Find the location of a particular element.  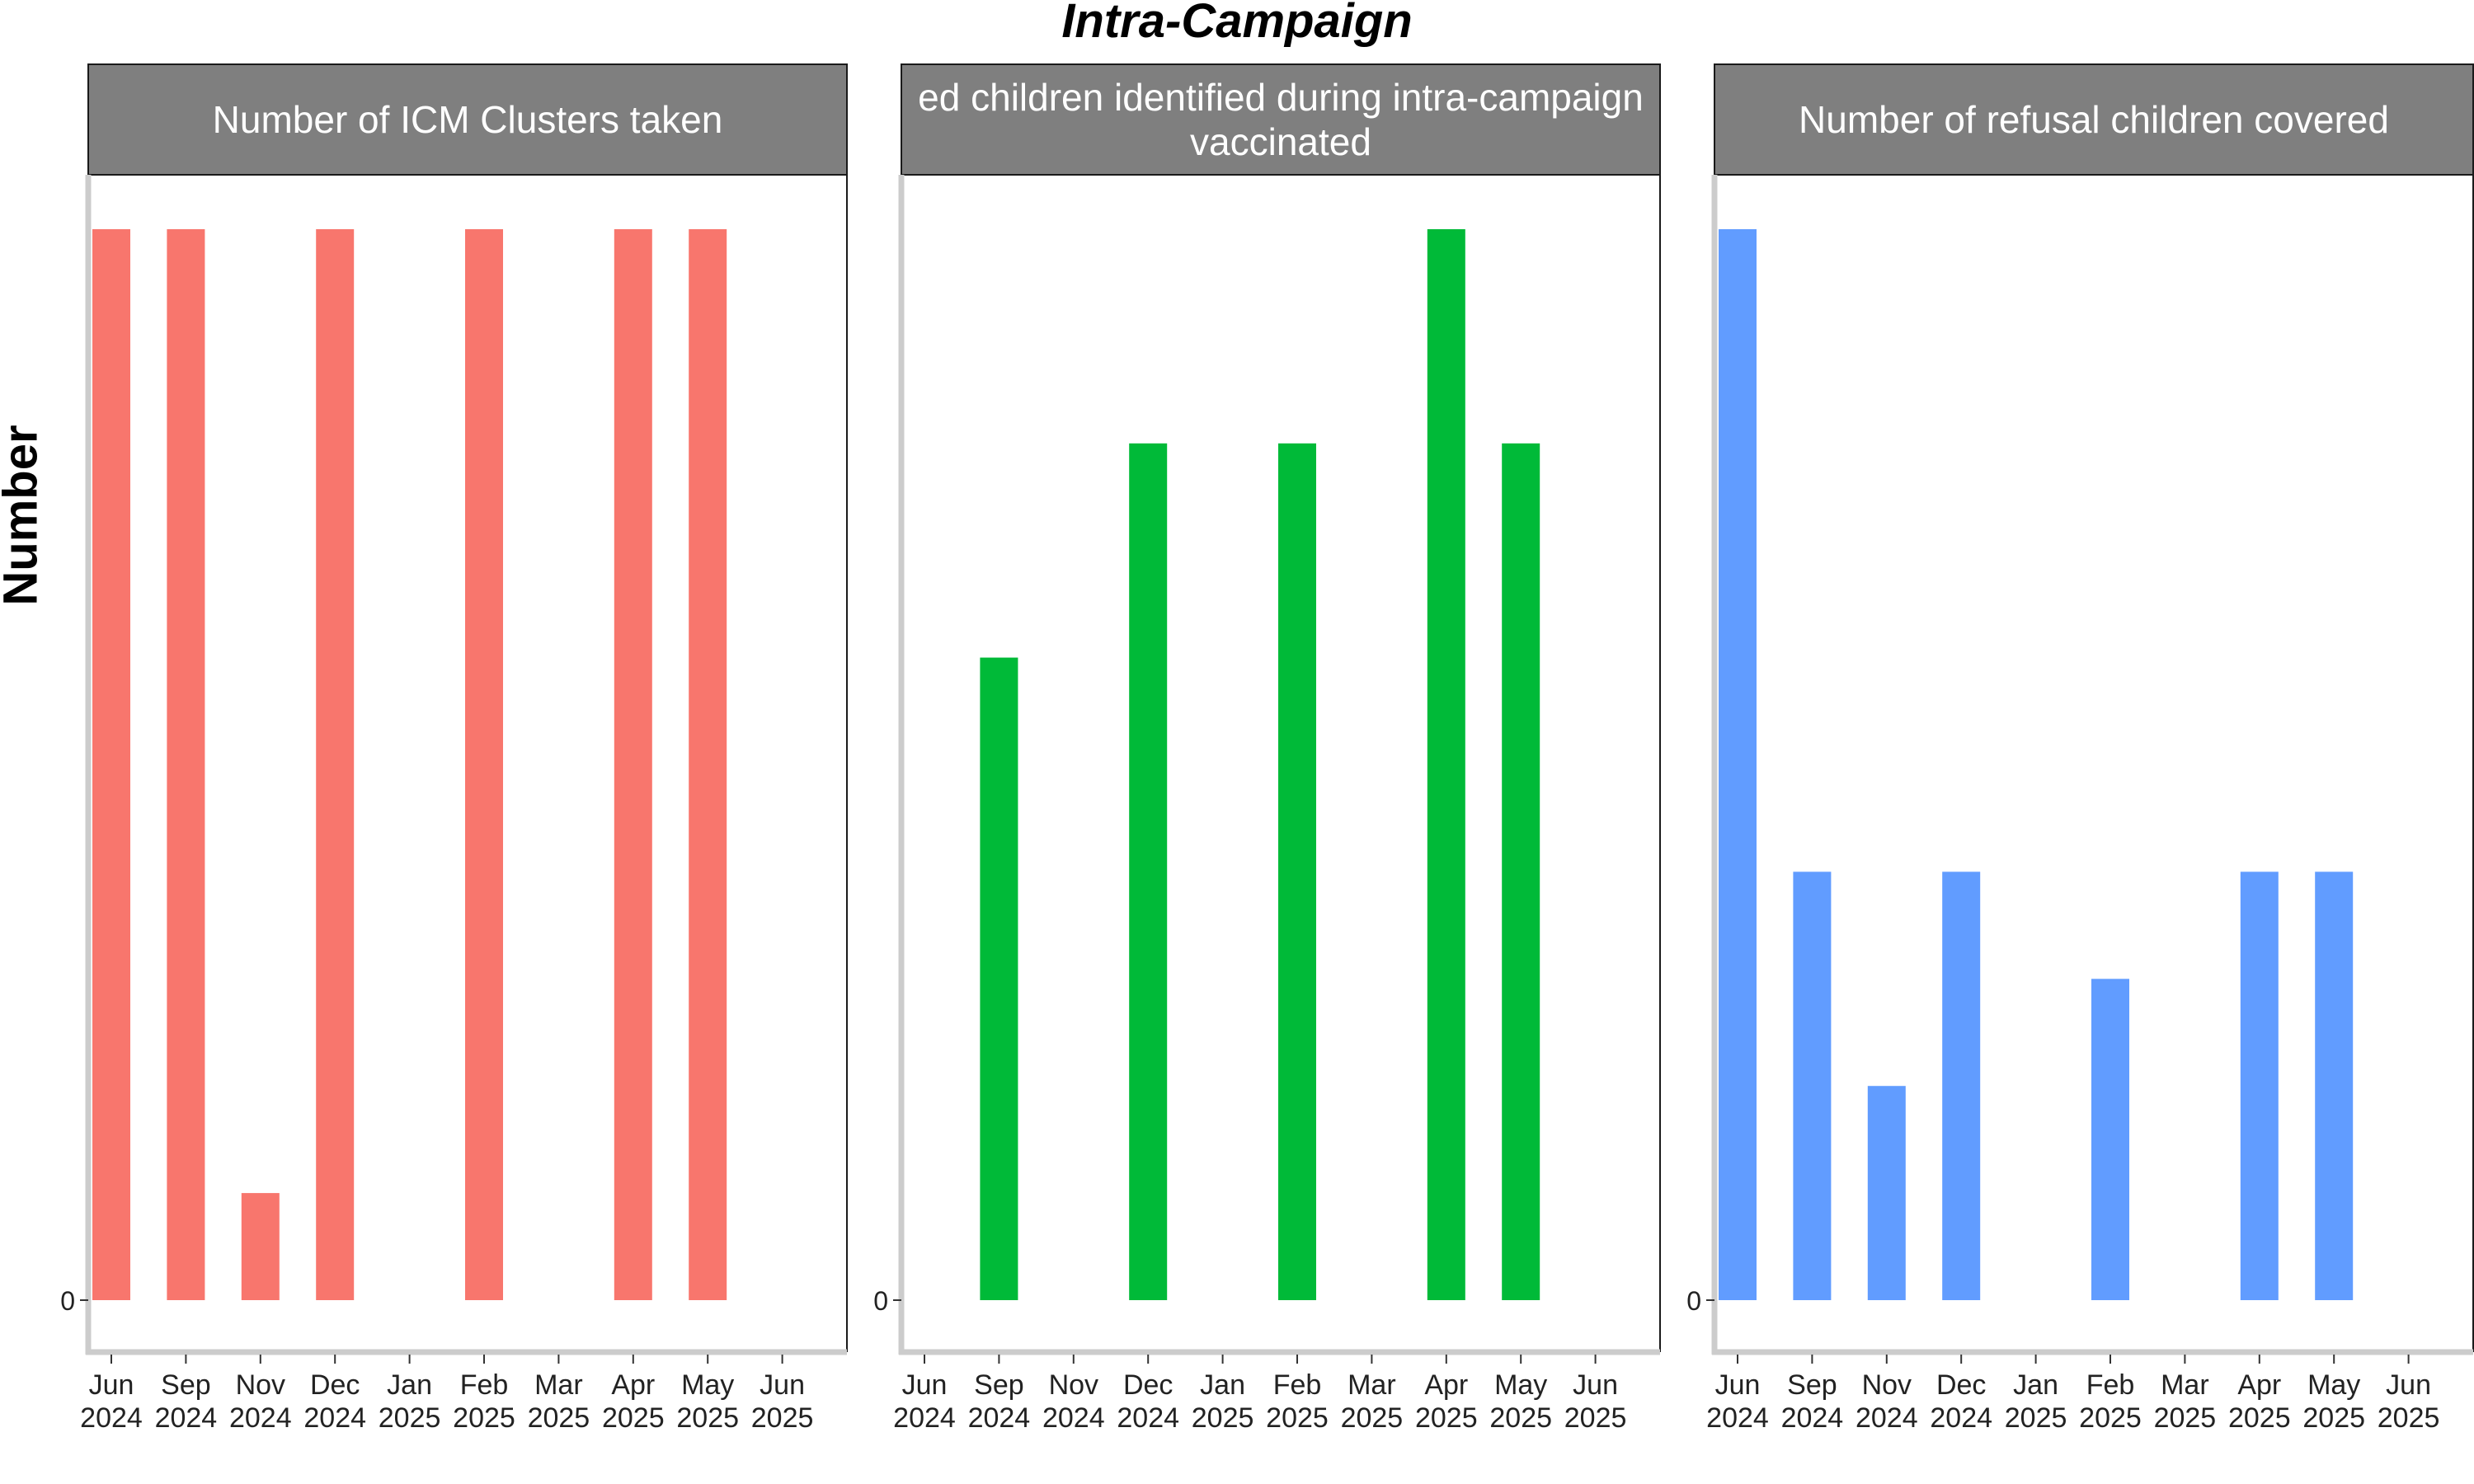

chart-title: Intra-Campaign is located at coordinates (1237, 24).